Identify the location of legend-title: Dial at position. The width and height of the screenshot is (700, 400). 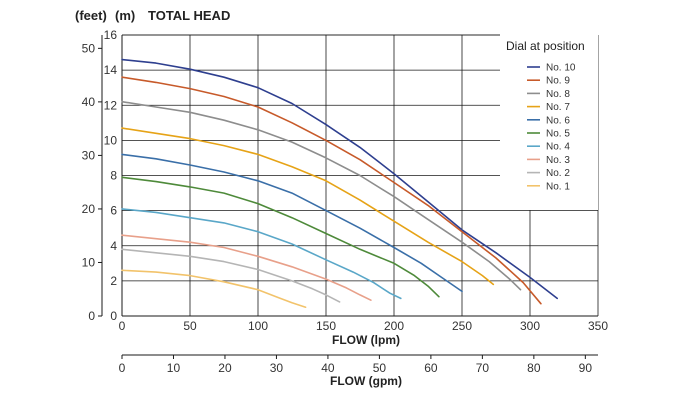
(545, 46).